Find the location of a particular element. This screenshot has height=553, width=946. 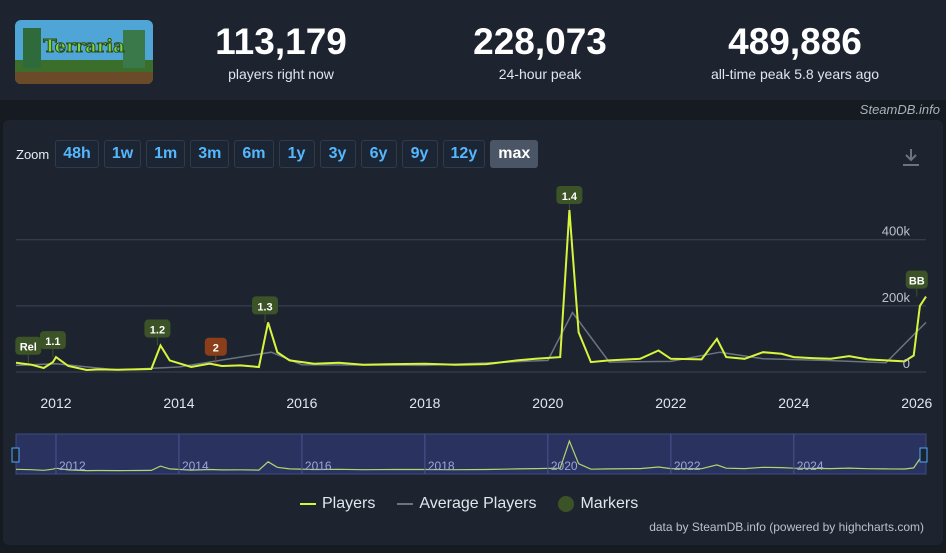

stat-24h-peak: 228,073 24-hour peak is located at coordinates (540, 52).